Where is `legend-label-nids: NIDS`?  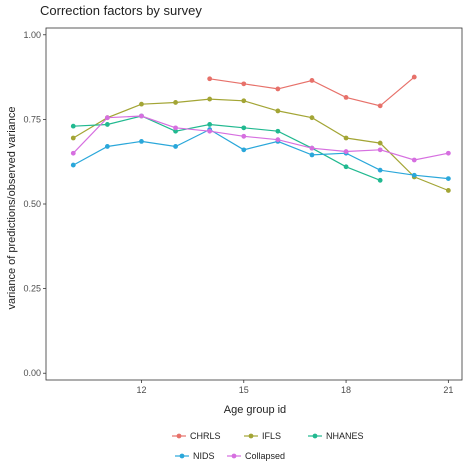 legend-label-nids: NIDS is located at coordinates (204, 456).